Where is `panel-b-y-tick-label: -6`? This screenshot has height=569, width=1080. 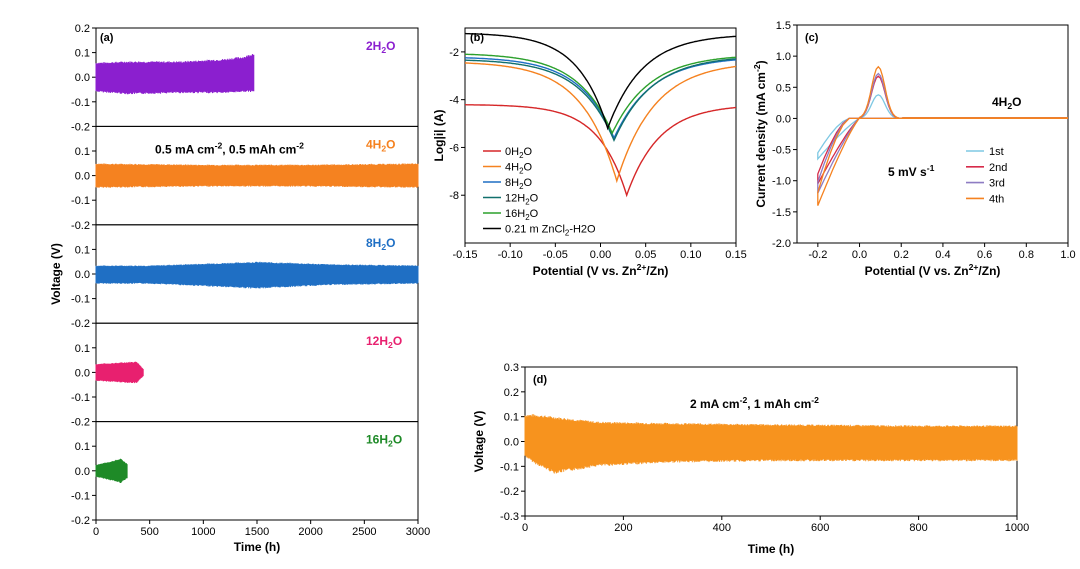
panel-b-y-tick-label: -6 is located at coordinates (454, 148).